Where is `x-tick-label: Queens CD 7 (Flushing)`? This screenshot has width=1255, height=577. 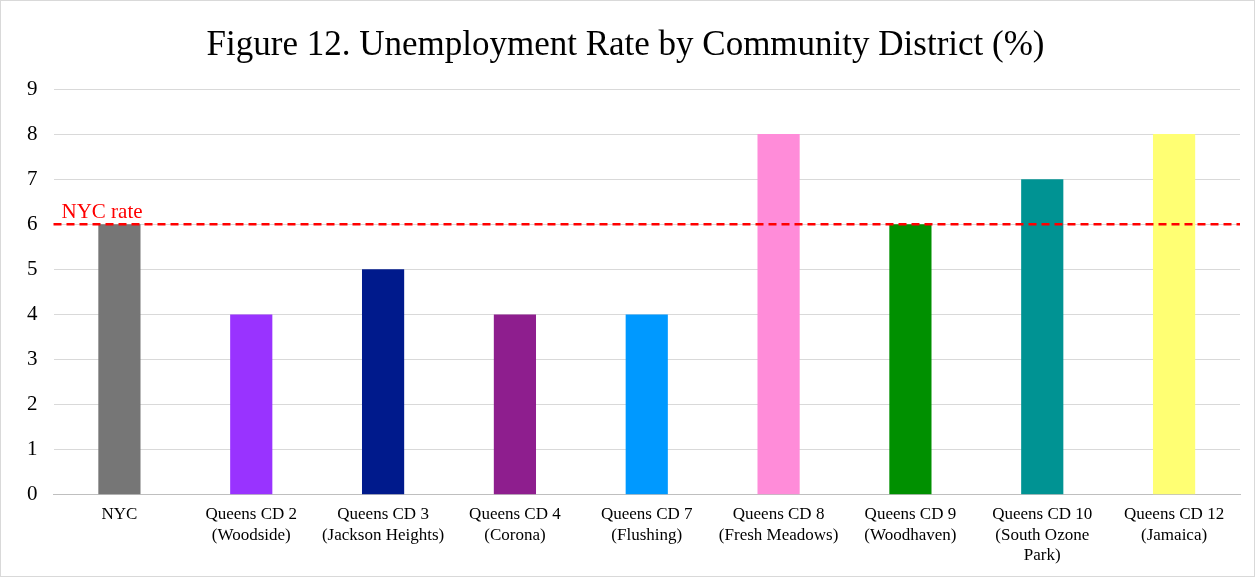 x-tick-label: Queens CD 7 (Flushing) is located at coordinates (647, 524).